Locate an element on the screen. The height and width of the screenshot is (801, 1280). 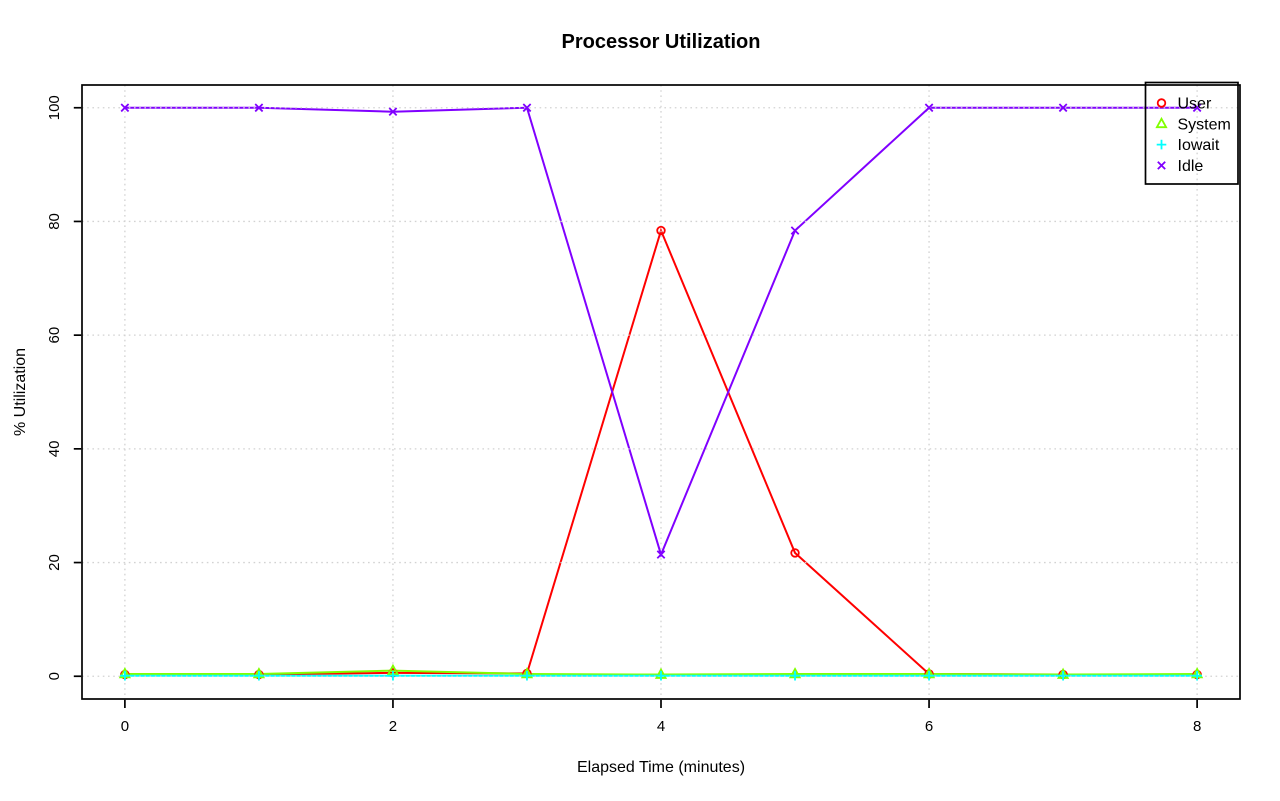
legend-label-idle: Idle is located at coordinates (1191, 166).